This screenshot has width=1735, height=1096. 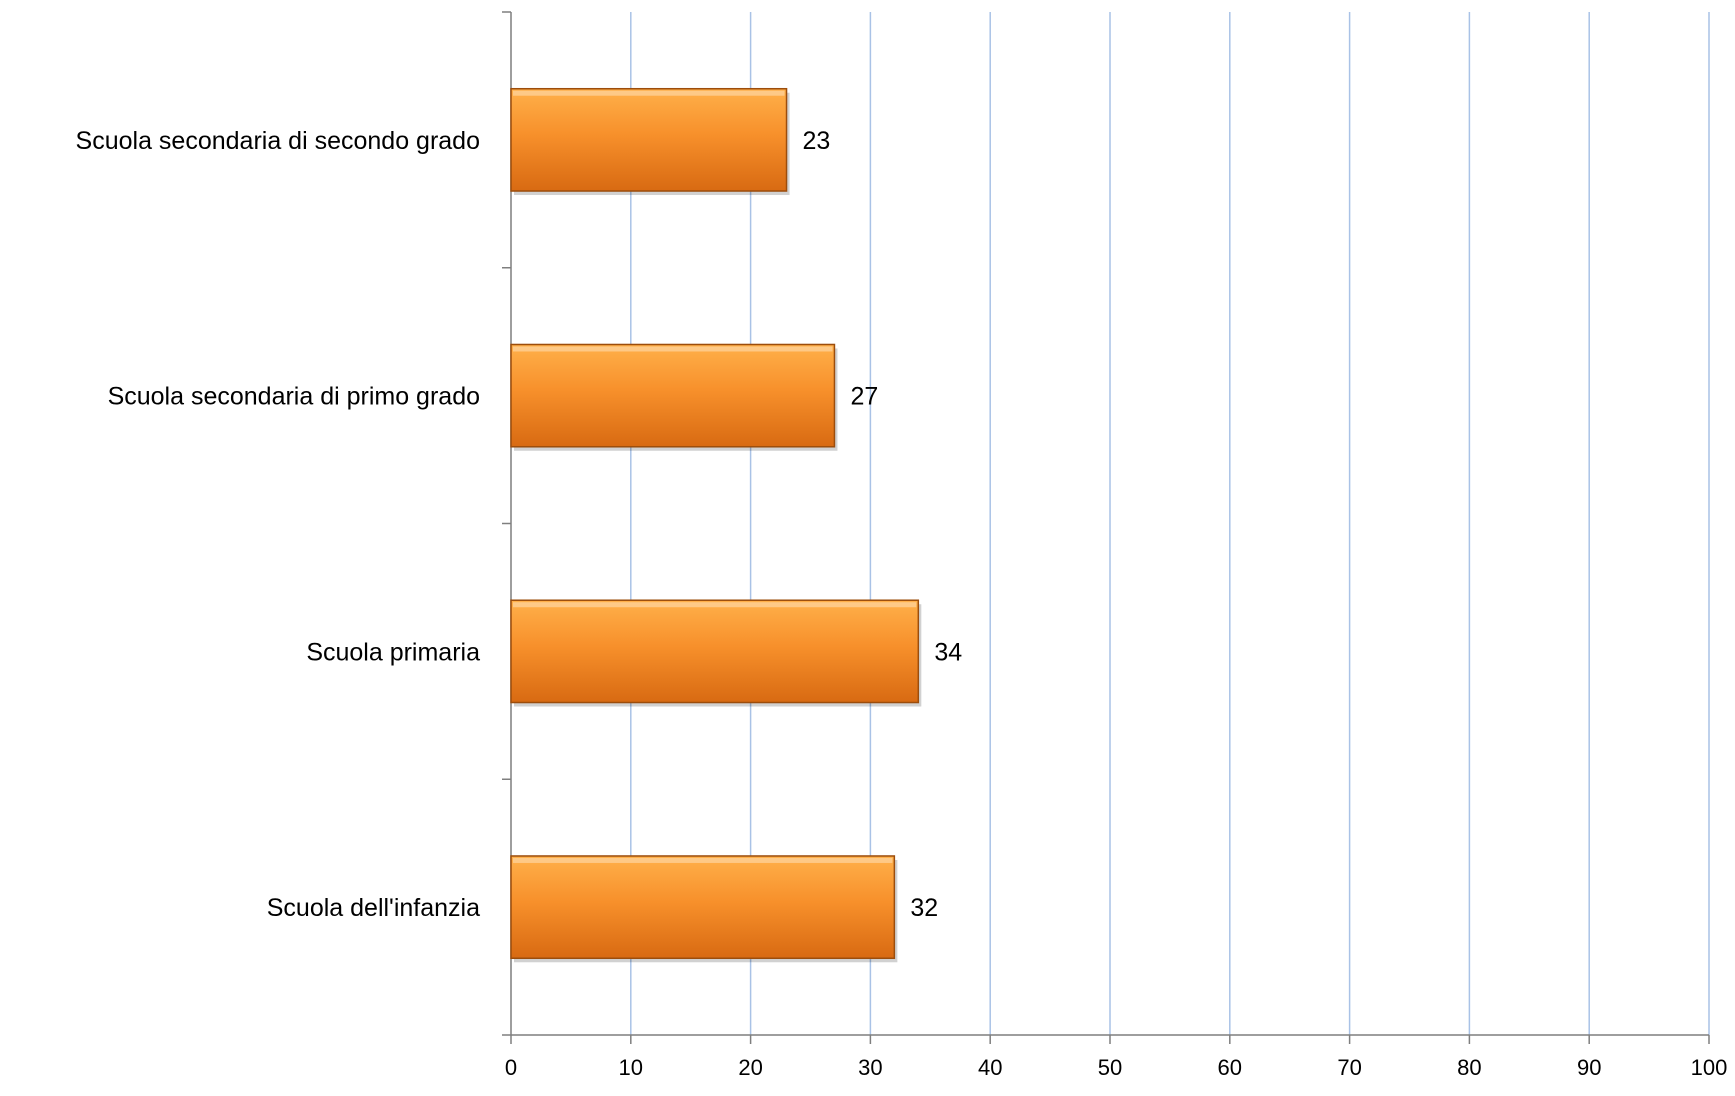 I want to click on x-tick-label: 50, so click(x=1110, y=1067).